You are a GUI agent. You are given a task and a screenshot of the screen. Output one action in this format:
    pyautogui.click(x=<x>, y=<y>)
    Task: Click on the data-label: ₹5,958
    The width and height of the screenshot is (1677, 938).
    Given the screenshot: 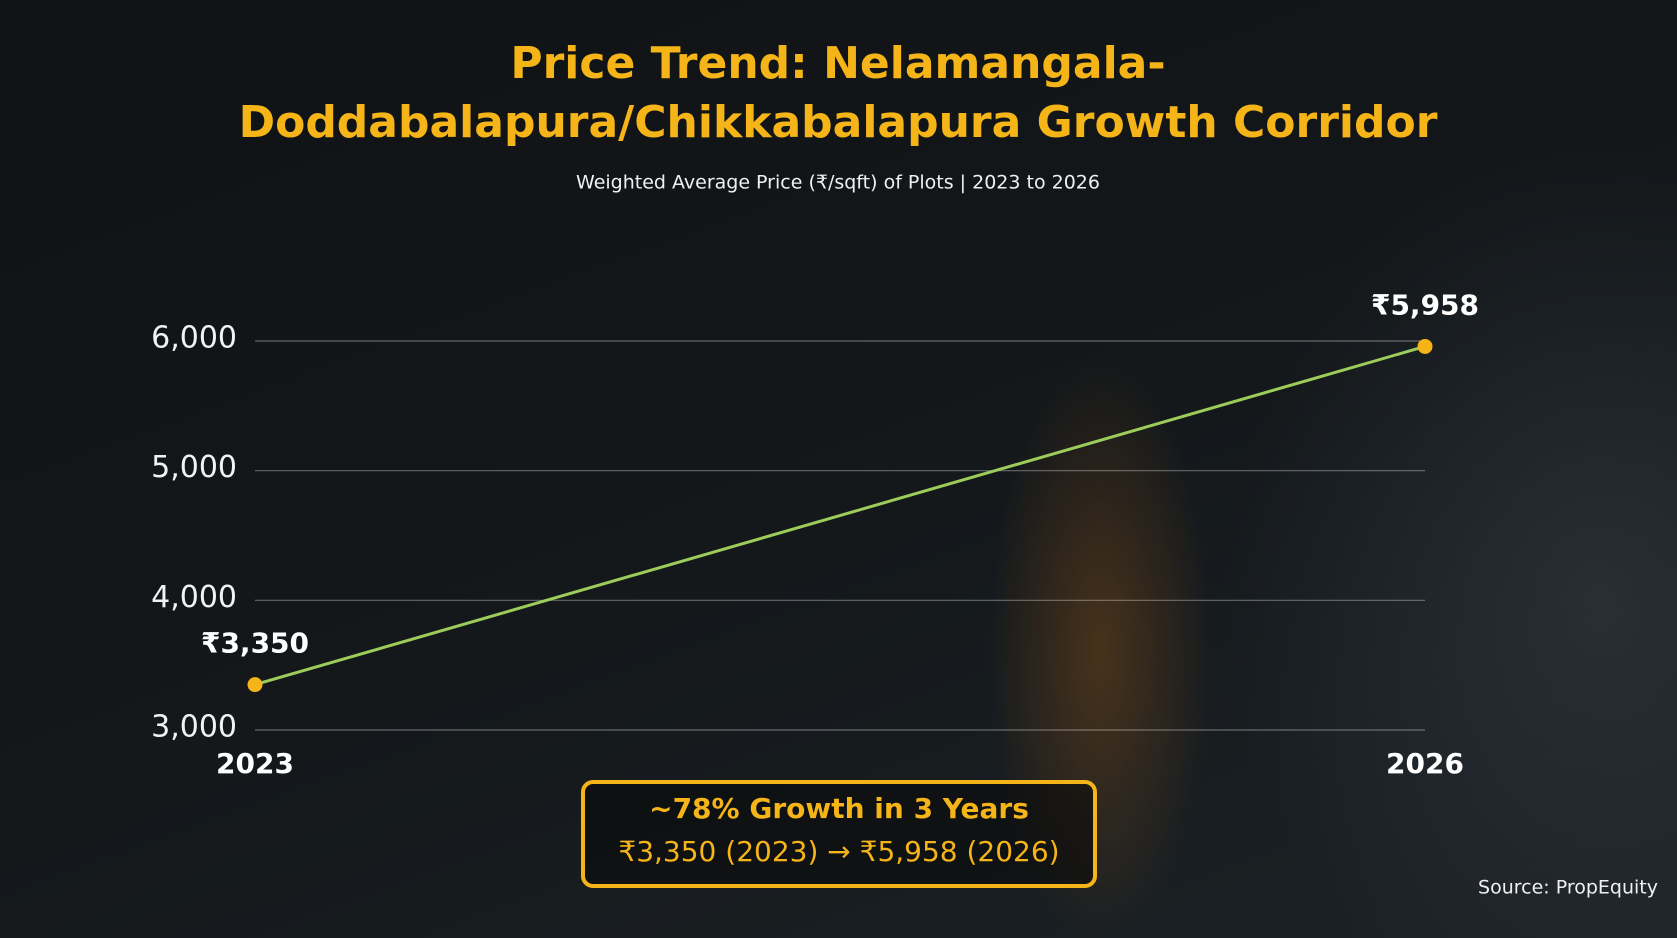 What is the action you would take?
    pyautogui.click(x=1425, y=304)
    